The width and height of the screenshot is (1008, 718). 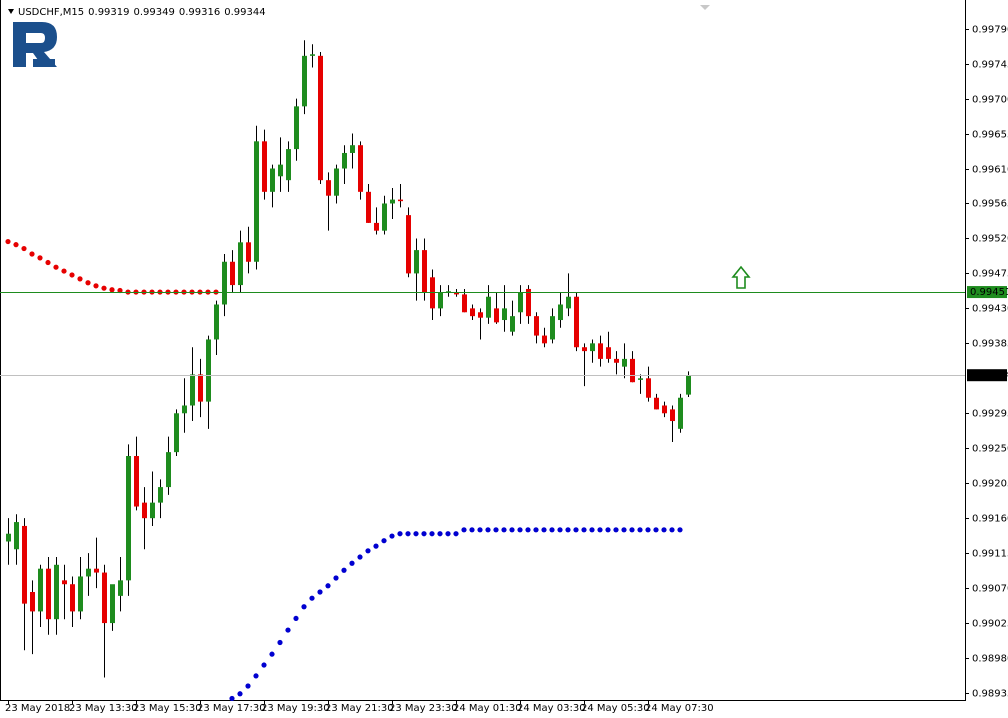 What do you see at coordinates (990, 274) in the screenshot?
I see `y-tick-label: 0.99475` at bounding box center [990, 274].